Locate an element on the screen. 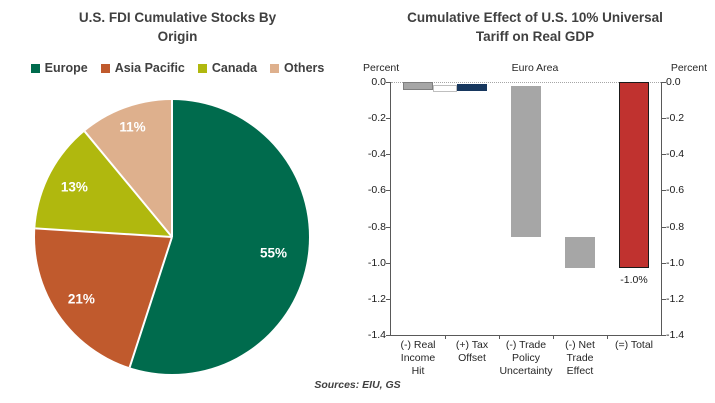 The height and width of the screenshot is (403, 715). legend-item-others: Others is located at coordinates (297, 68).